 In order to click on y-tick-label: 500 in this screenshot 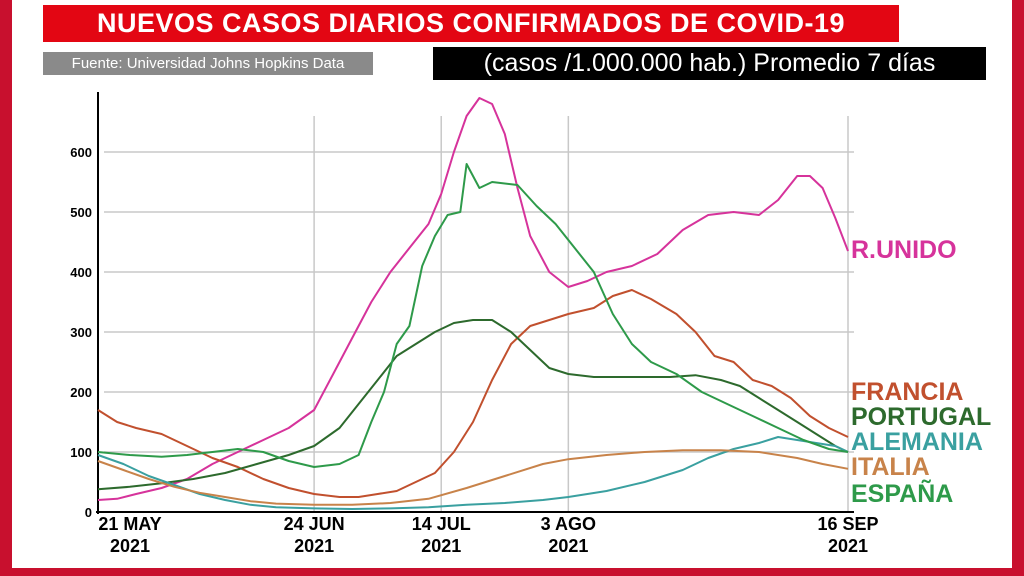, I will do `click(81, 212)`.